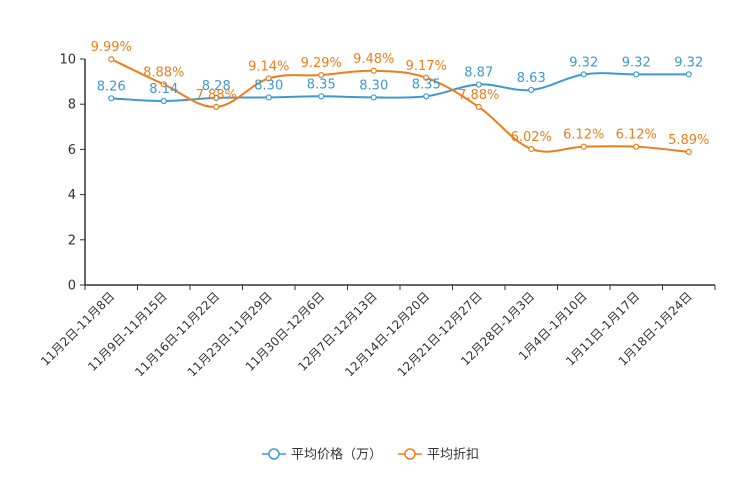 The height and width of the screenshot is (500, 744). Describe the element at coordinates (274, 454) in the screenshot. I see `legend-marker-price` at that location.